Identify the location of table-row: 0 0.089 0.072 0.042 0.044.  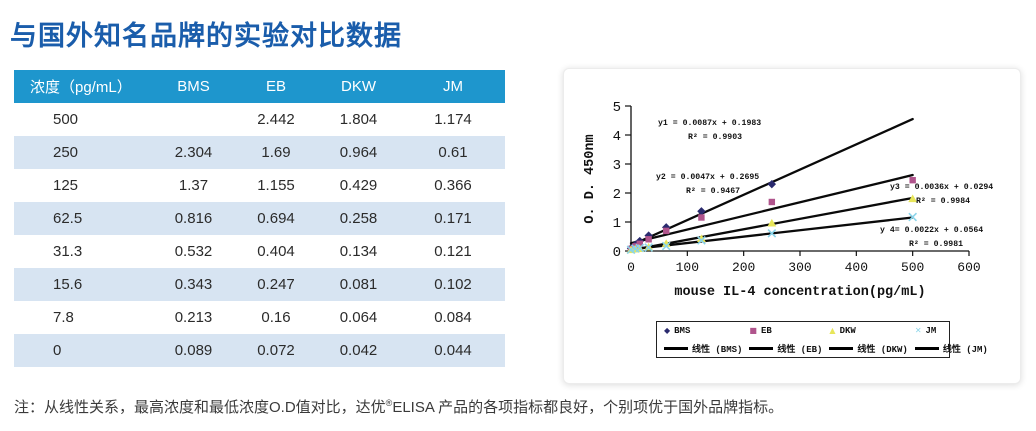
(259, 350).